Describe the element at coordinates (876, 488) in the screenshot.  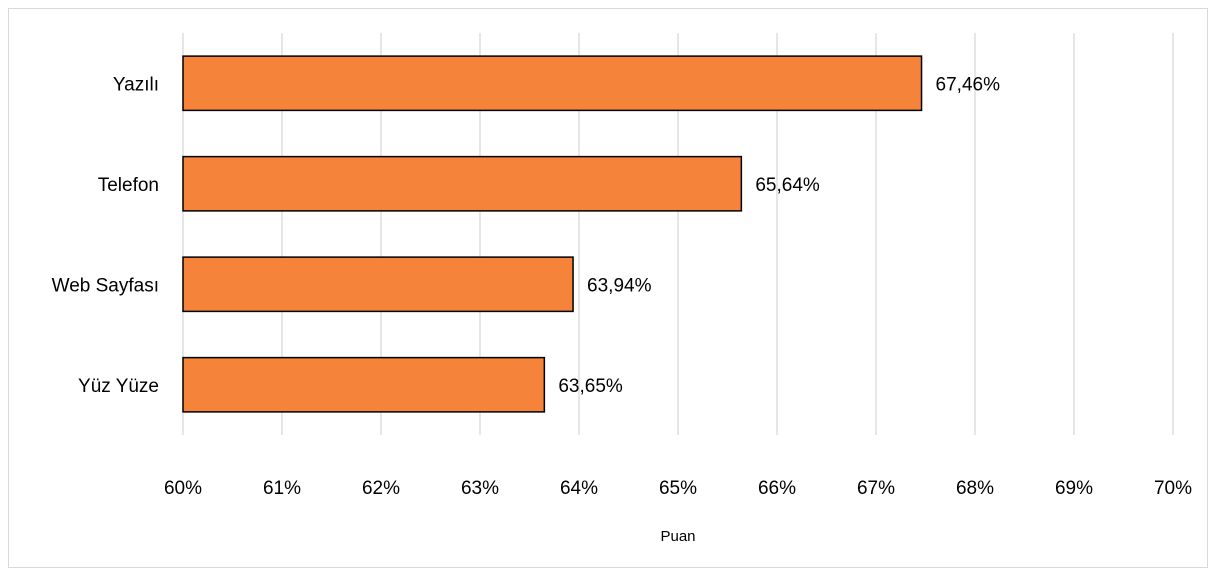
I see `x-tick-label: 67%` at that location.